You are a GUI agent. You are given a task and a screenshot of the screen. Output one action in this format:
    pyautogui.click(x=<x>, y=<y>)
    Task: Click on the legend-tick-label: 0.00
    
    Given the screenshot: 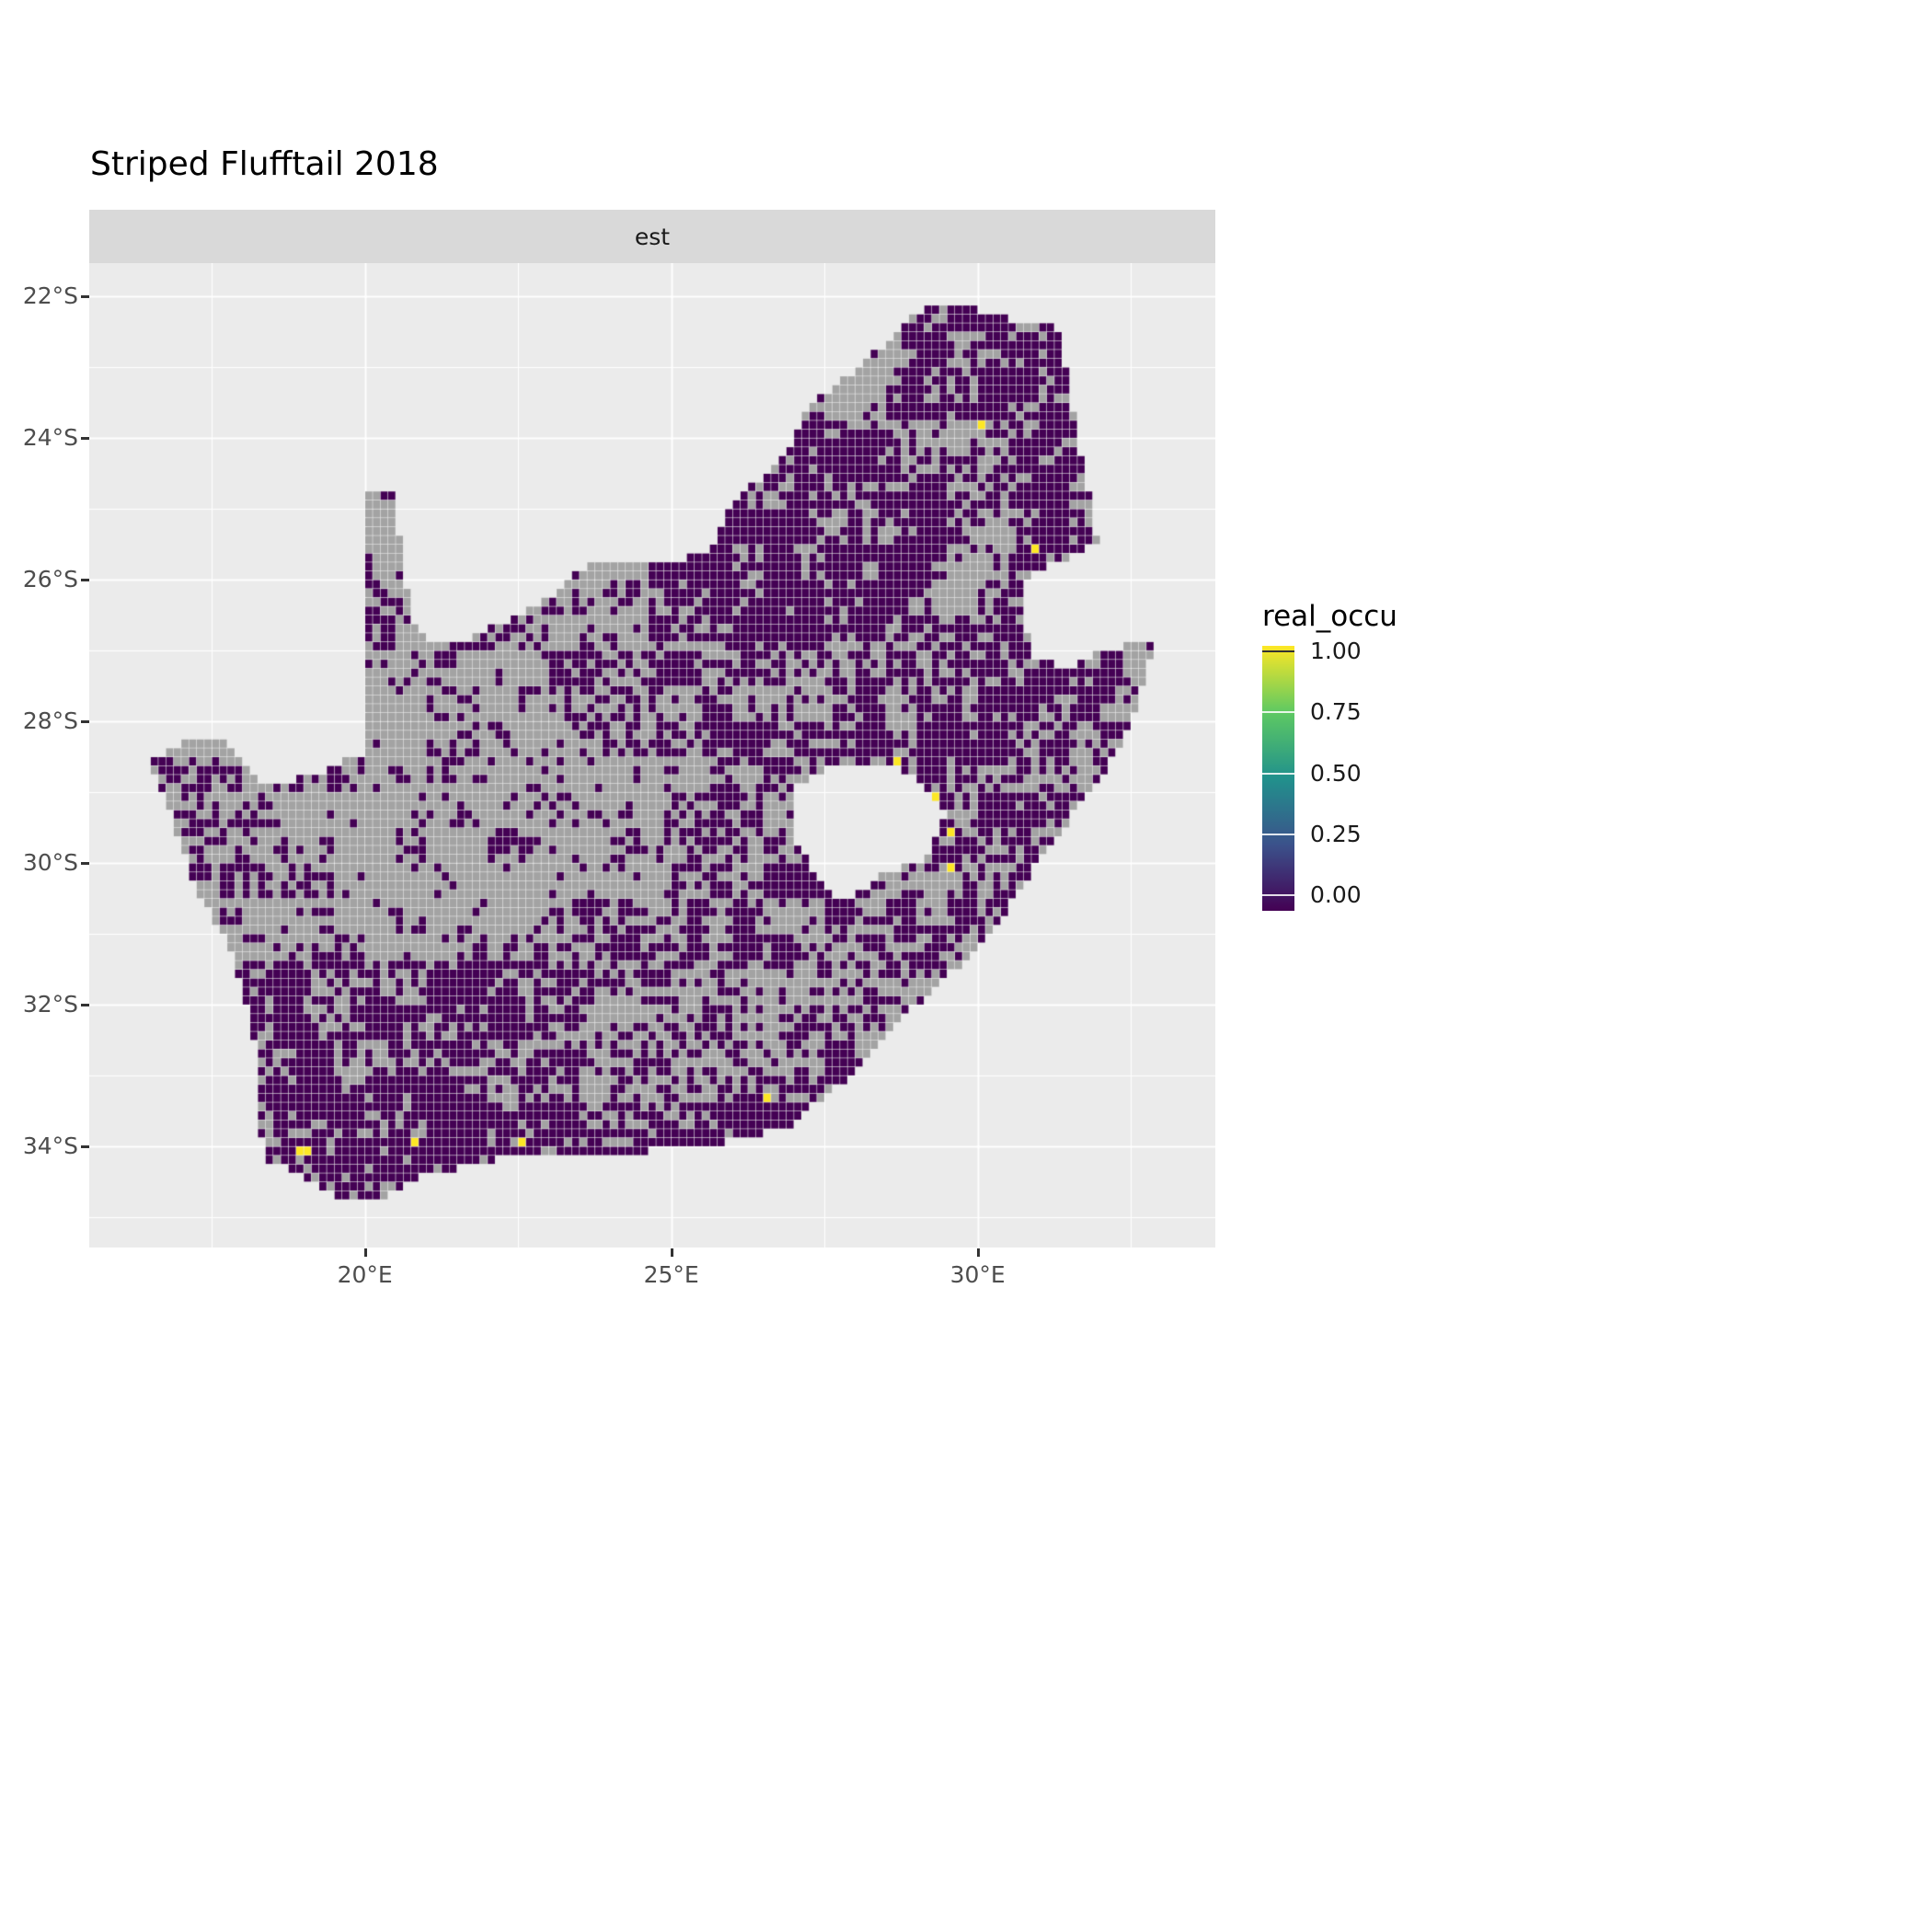 What is the action you would take?
    pyautogui.click(x=1336, y=894)
    